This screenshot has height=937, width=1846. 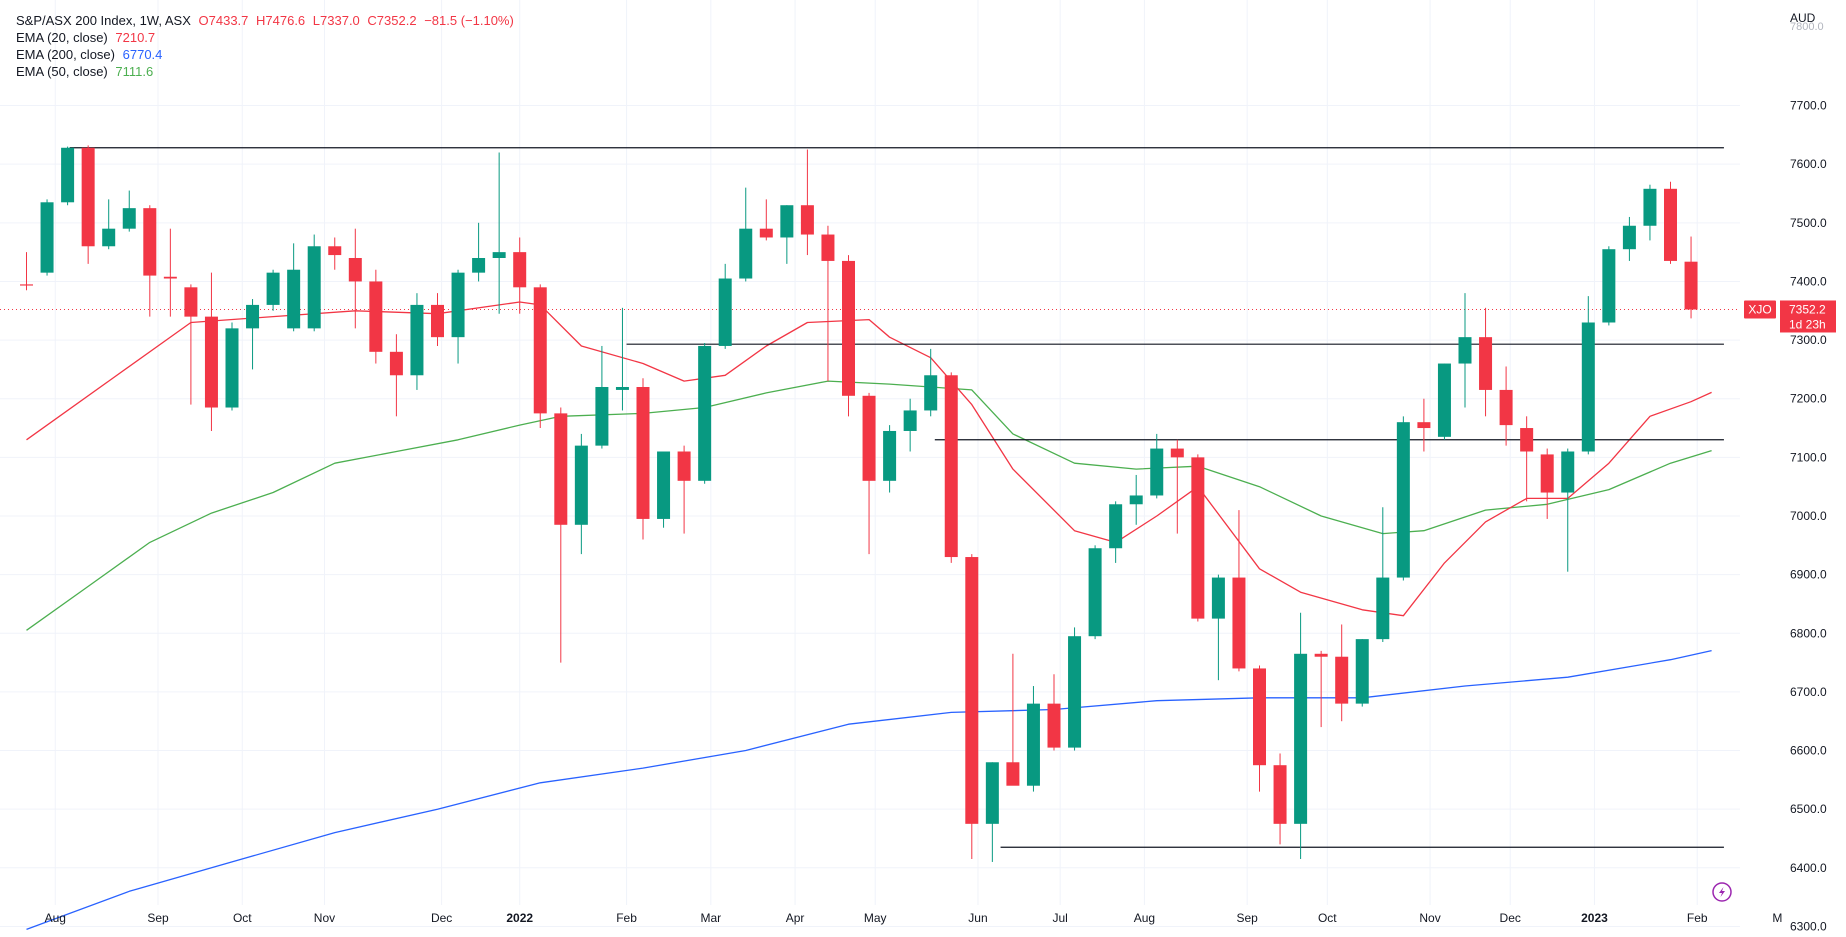 I want to click on ema50-value: 7111.6, so click(x=134, y=71).